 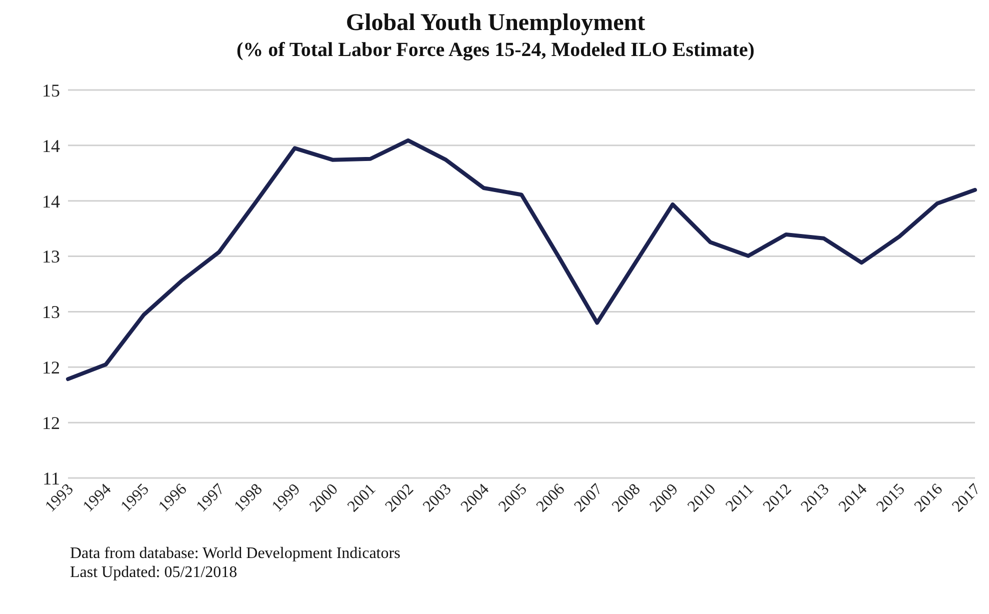 What do you see at coordinates (495, 50) in the screenshot?
I see `chart-subtitle: (% of Total Labor Force Ages 15-24, Modeled ILO Estimate)` at bounding box center [495, 50].